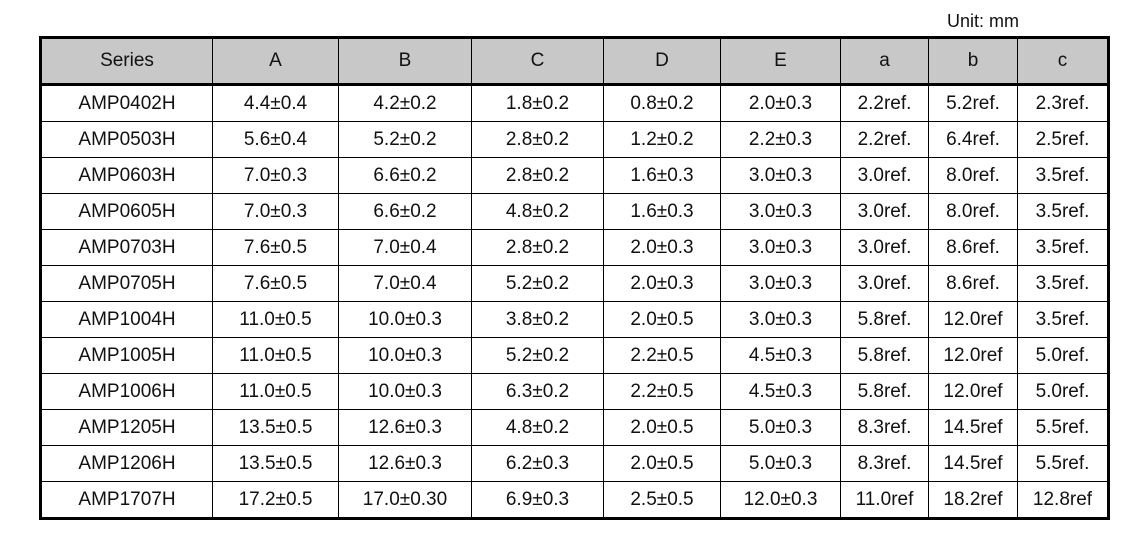 Image resolution: width=1137 pixels, height=535 pixels. I want to click on series-cell: AMP1205H, so click(126, 427).